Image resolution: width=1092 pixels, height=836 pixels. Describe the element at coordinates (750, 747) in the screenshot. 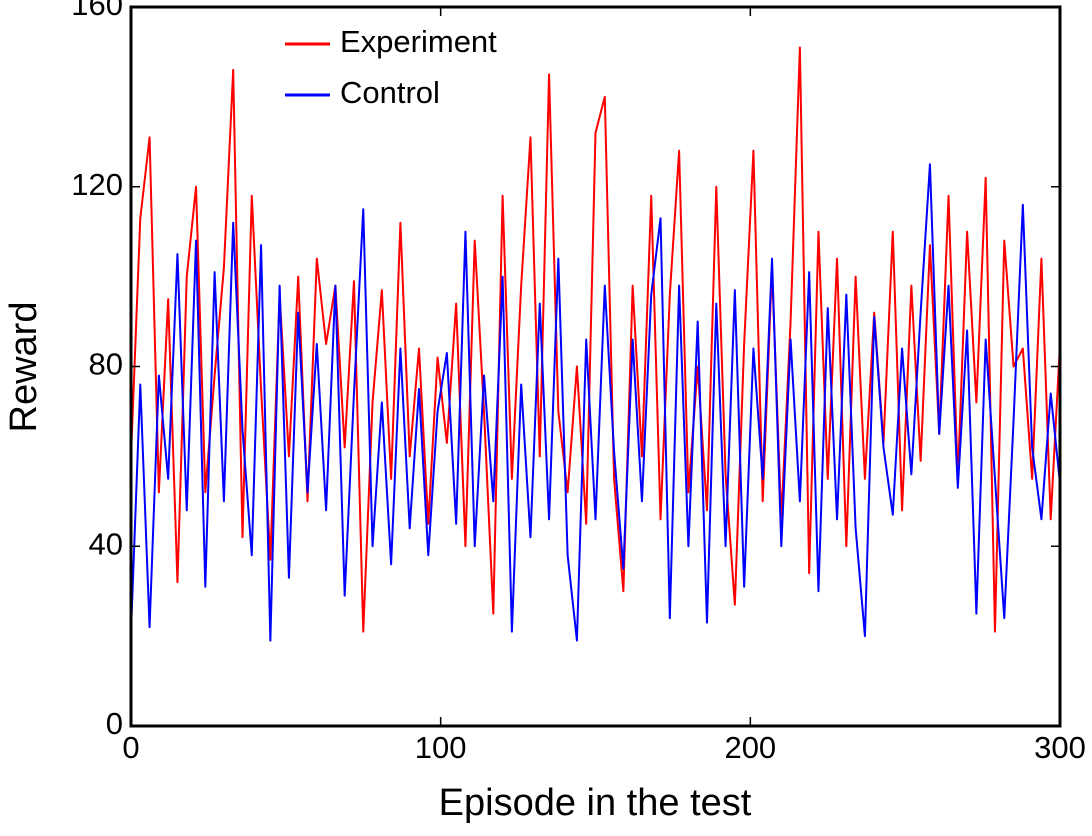

I see `x-tick-label: 200` at that location.